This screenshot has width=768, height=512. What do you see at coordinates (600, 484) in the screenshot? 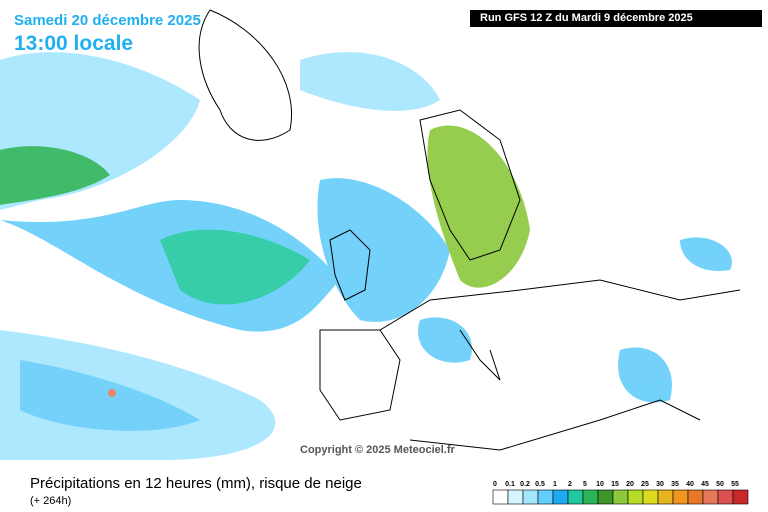
I see `legend-label: 10` at bounding box center [600, 484].